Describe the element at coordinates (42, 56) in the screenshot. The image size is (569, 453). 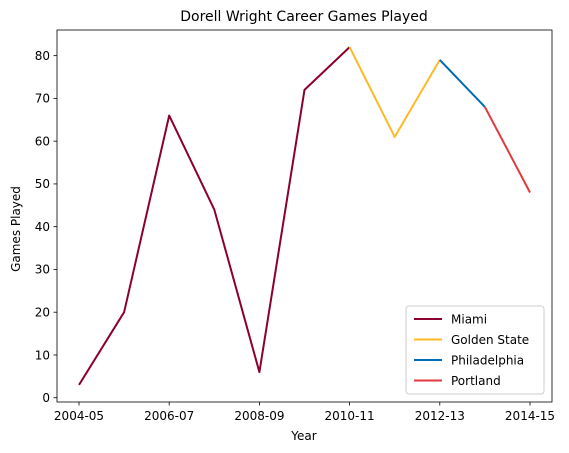
I see `y-tick-label: 80` at that location.